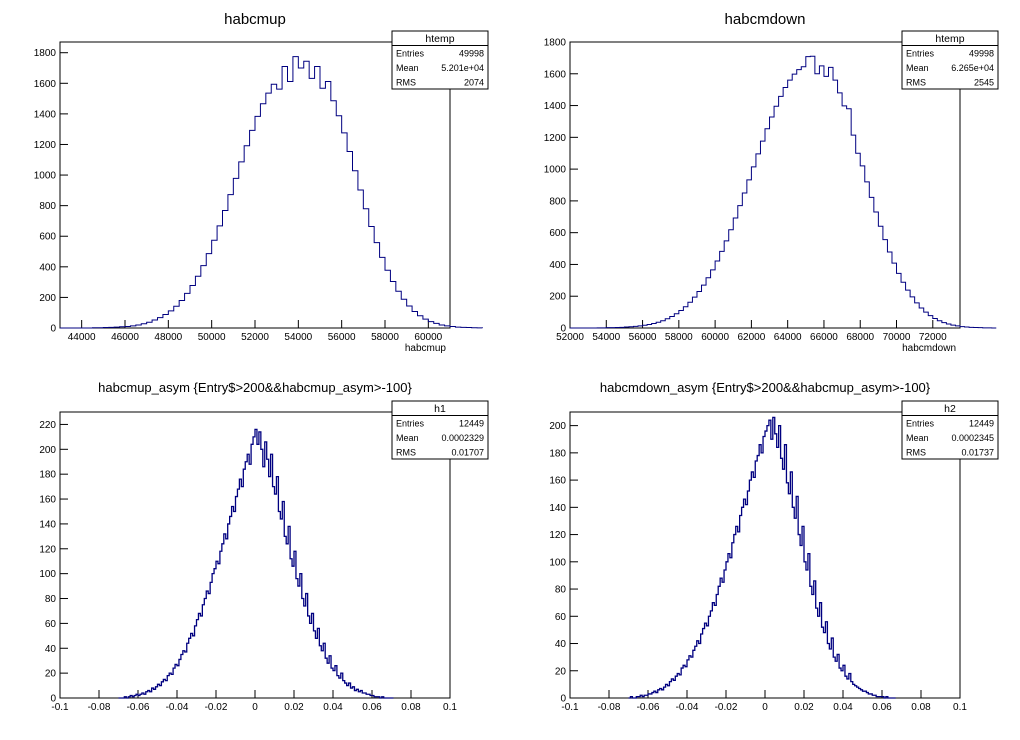  What do you see at coordinates (950, 409) in the screenshot?
I see `stats-name: h2` at bounding box center [950, 409].